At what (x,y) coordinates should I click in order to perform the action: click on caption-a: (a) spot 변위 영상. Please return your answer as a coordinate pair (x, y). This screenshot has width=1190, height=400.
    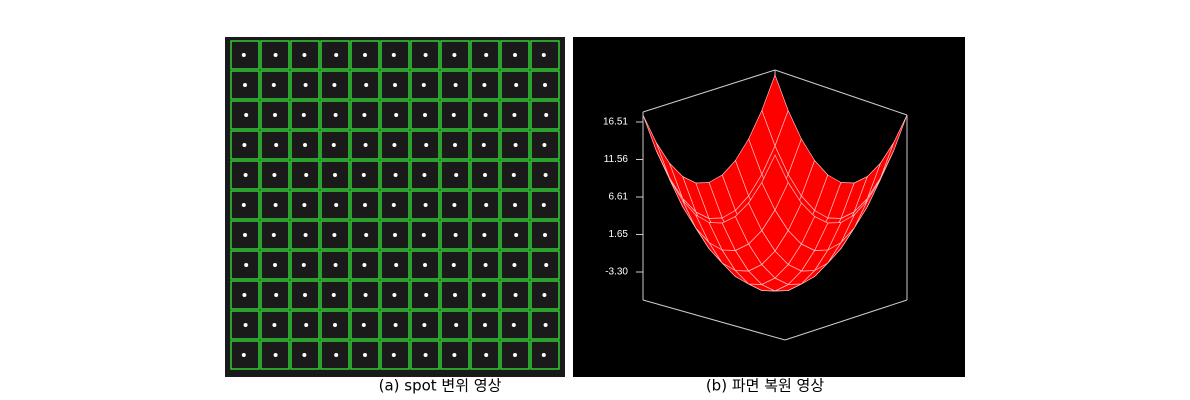
    Looking at the image, I should click on (440, 386).